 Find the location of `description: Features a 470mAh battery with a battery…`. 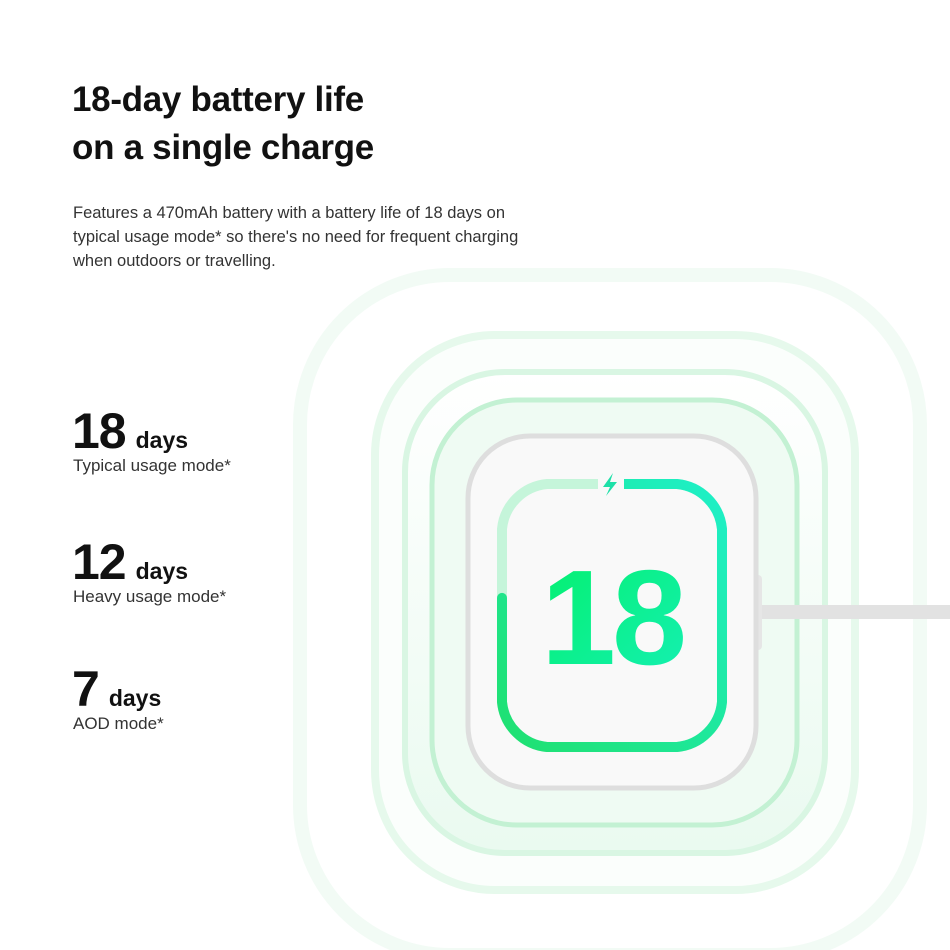

description: Features a 470mAh battery with a battery… is located at coordinates (296, 237).